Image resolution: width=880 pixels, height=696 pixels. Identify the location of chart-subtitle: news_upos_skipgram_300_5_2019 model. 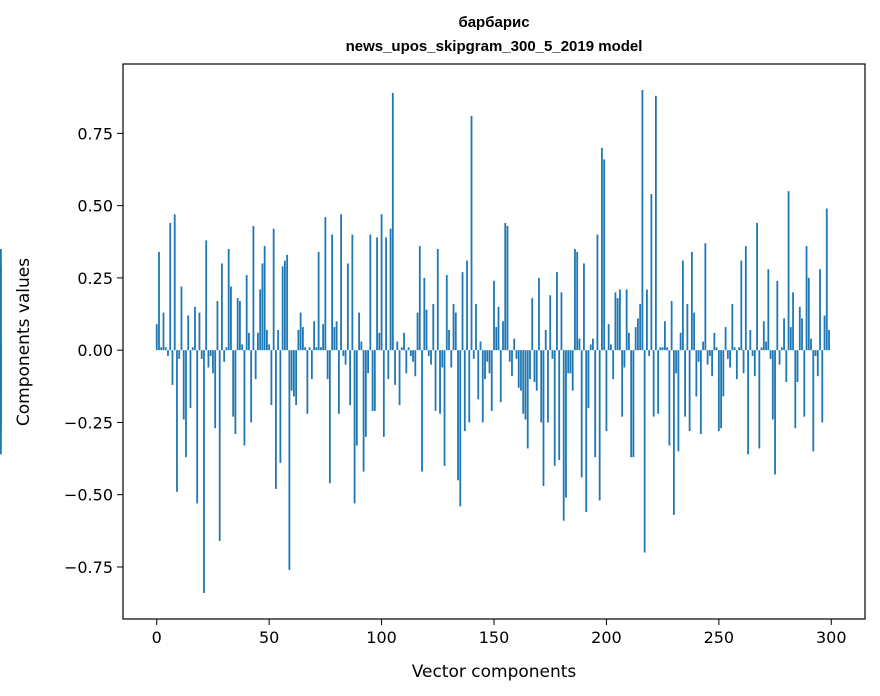
(494, 46).